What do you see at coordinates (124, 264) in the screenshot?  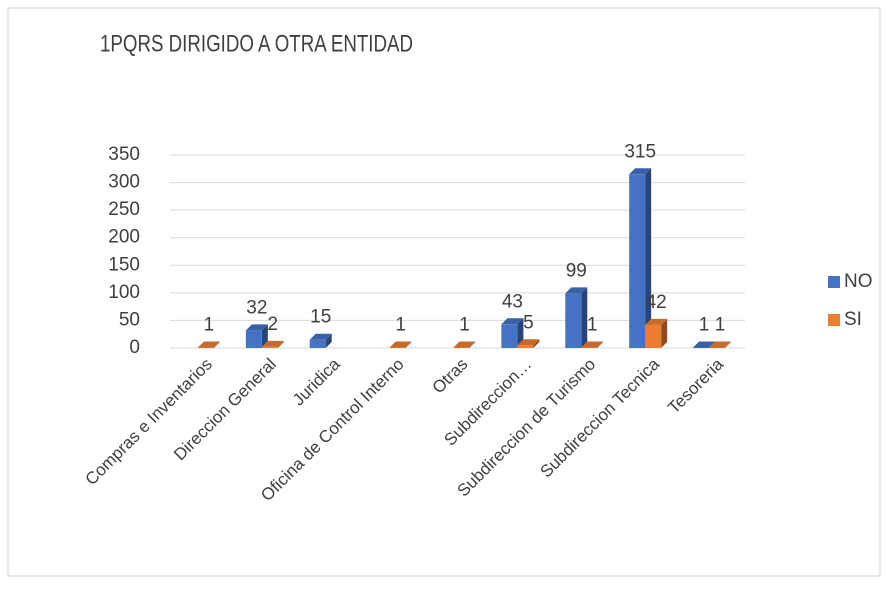 I see `y-tick-label: 150` at bounding box center [124, 264].